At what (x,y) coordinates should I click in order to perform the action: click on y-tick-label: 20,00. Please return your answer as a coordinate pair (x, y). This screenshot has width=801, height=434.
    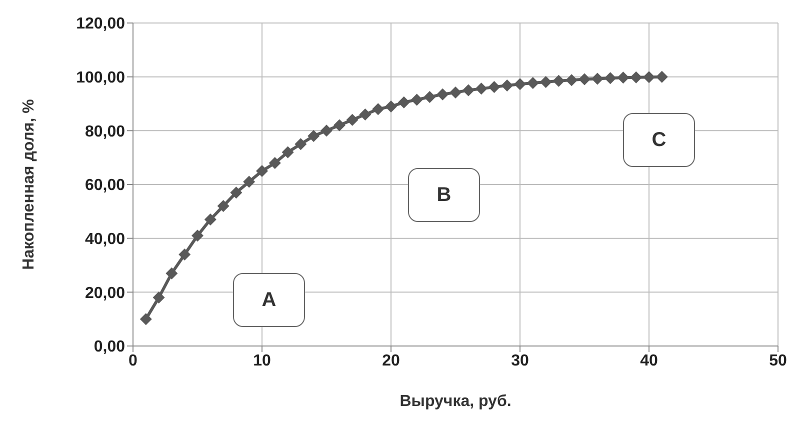
    Looking at the image, I should click on (105, 293).